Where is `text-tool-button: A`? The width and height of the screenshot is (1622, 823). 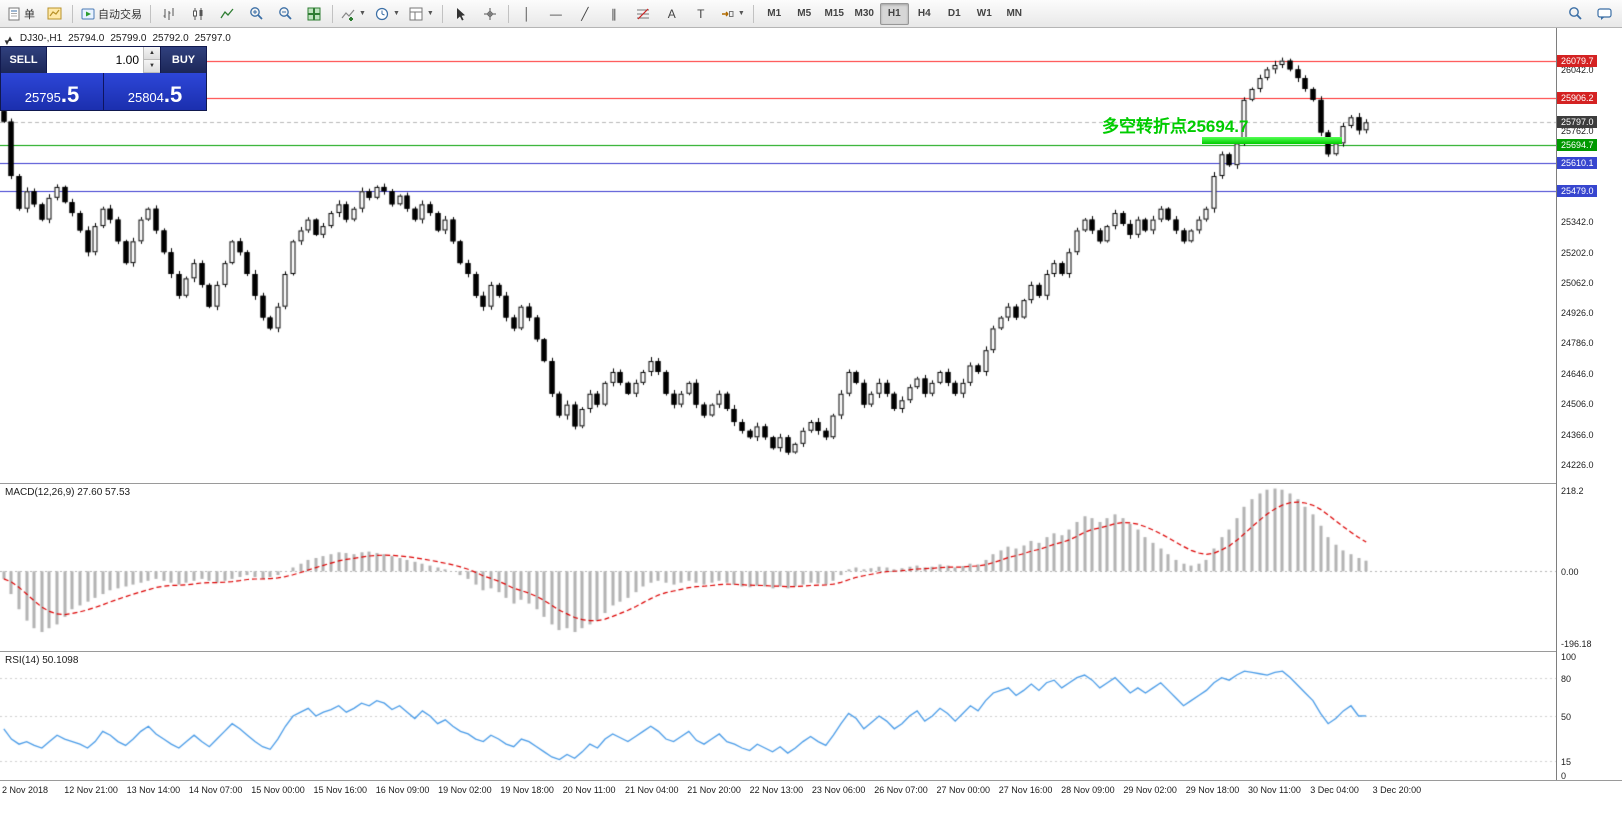 text-tool-button: A is located at coordinates (672, 14).